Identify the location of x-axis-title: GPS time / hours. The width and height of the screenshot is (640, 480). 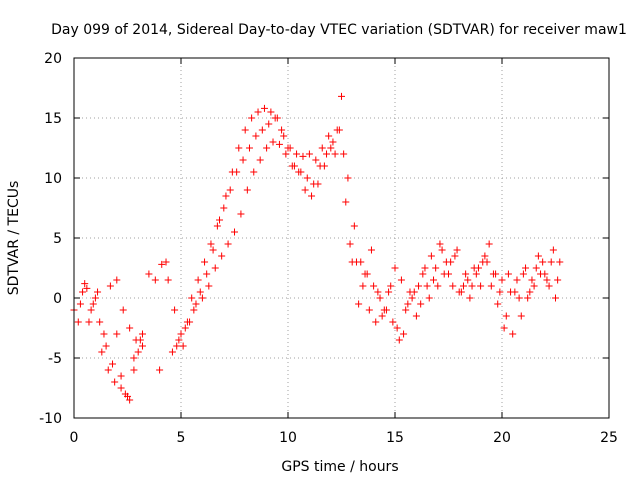
(339, 467).